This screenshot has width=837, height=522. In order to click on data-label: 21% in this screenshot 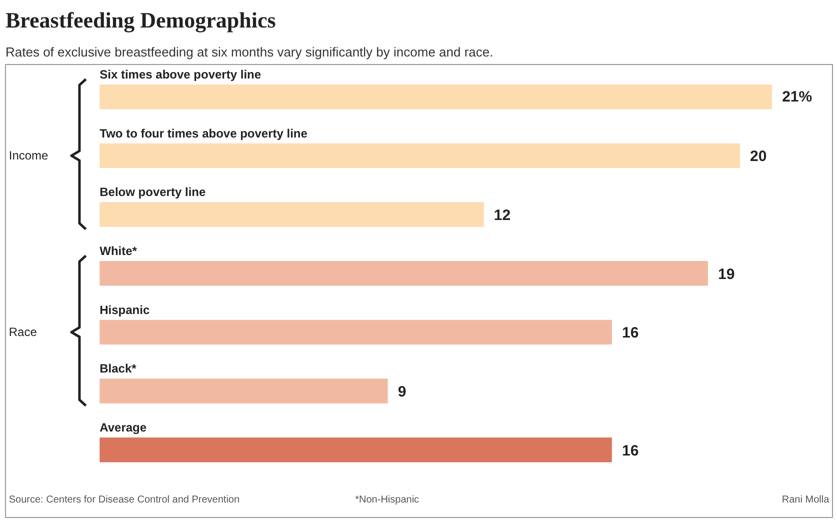, I will do `click(797, 97)`.